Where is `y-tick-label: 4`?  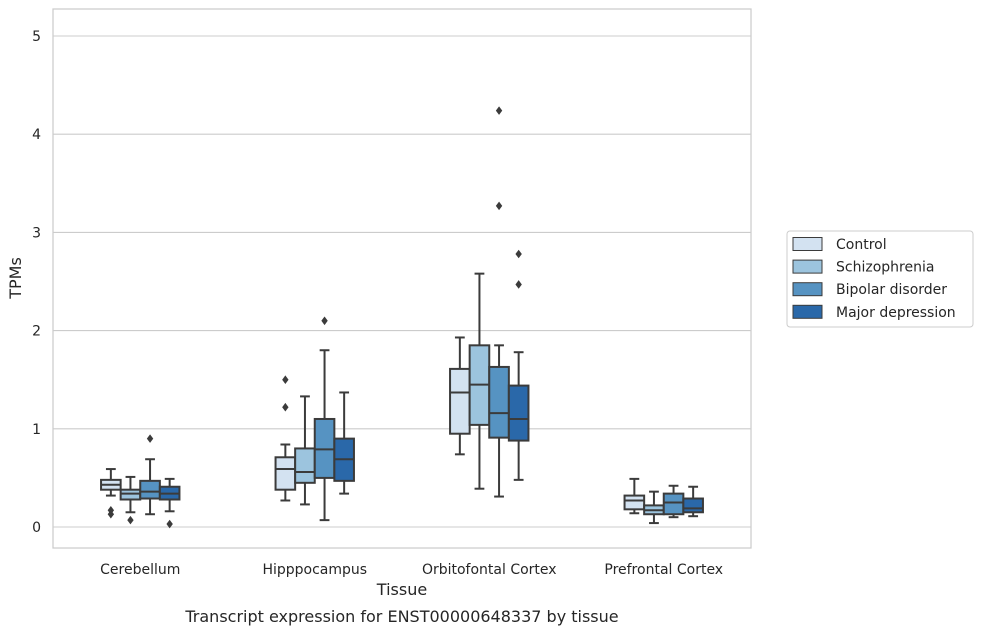
y-tick-label: 4 is located at coordinates (36, 135).